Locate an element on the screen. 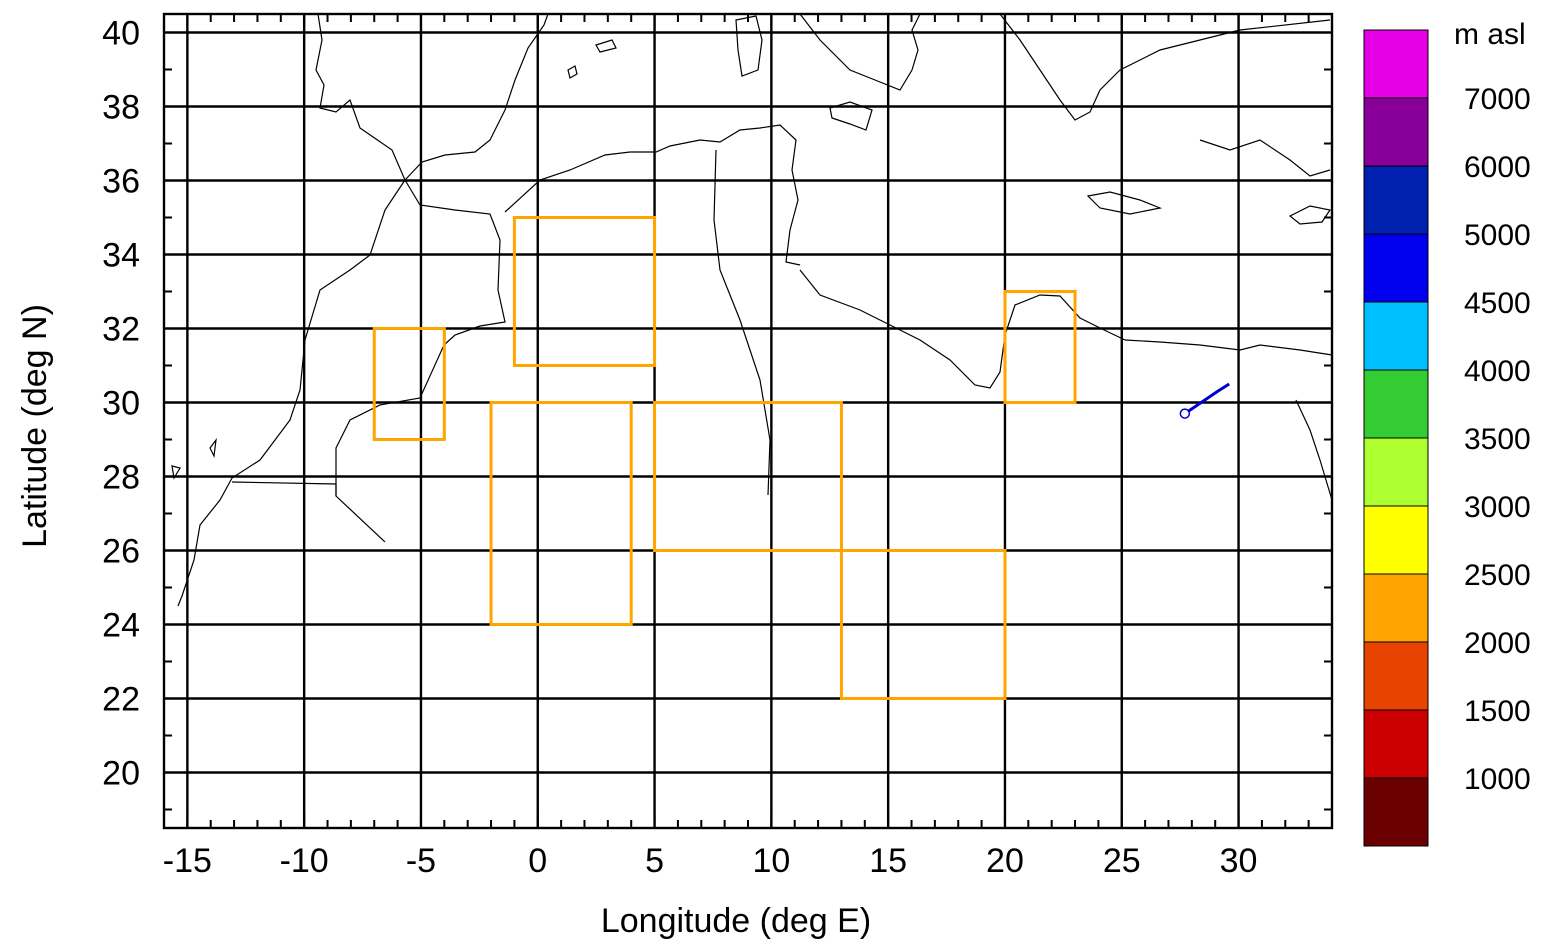  x-tick-label: 25 is located at coordinates (1122, 861).